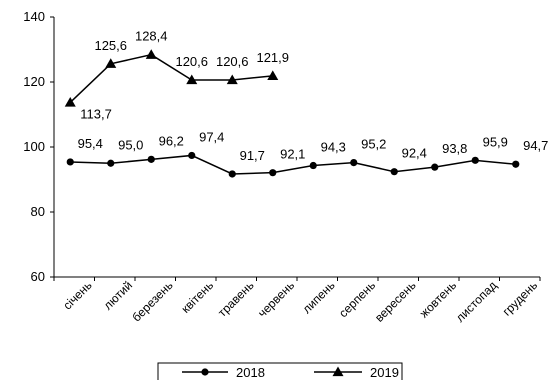 The image size is (555, 385). What do you see at coordinates (34, 146) in the screenshot?
I see `y-tick-label: 100` at bounding box center [34, 146].